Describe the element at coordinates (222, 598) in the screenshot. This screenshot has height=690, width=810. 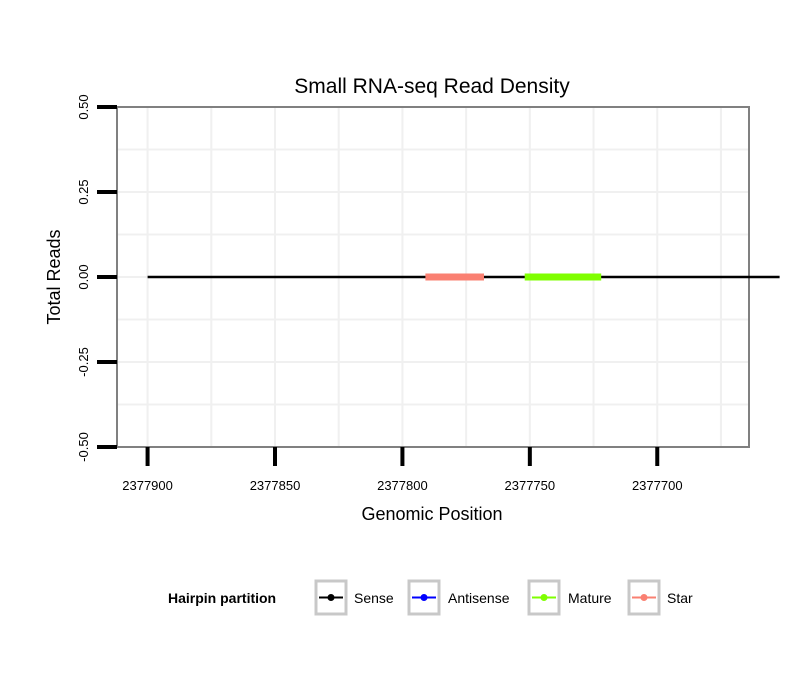
I see `legend-title: Hairpin partition` at that location.